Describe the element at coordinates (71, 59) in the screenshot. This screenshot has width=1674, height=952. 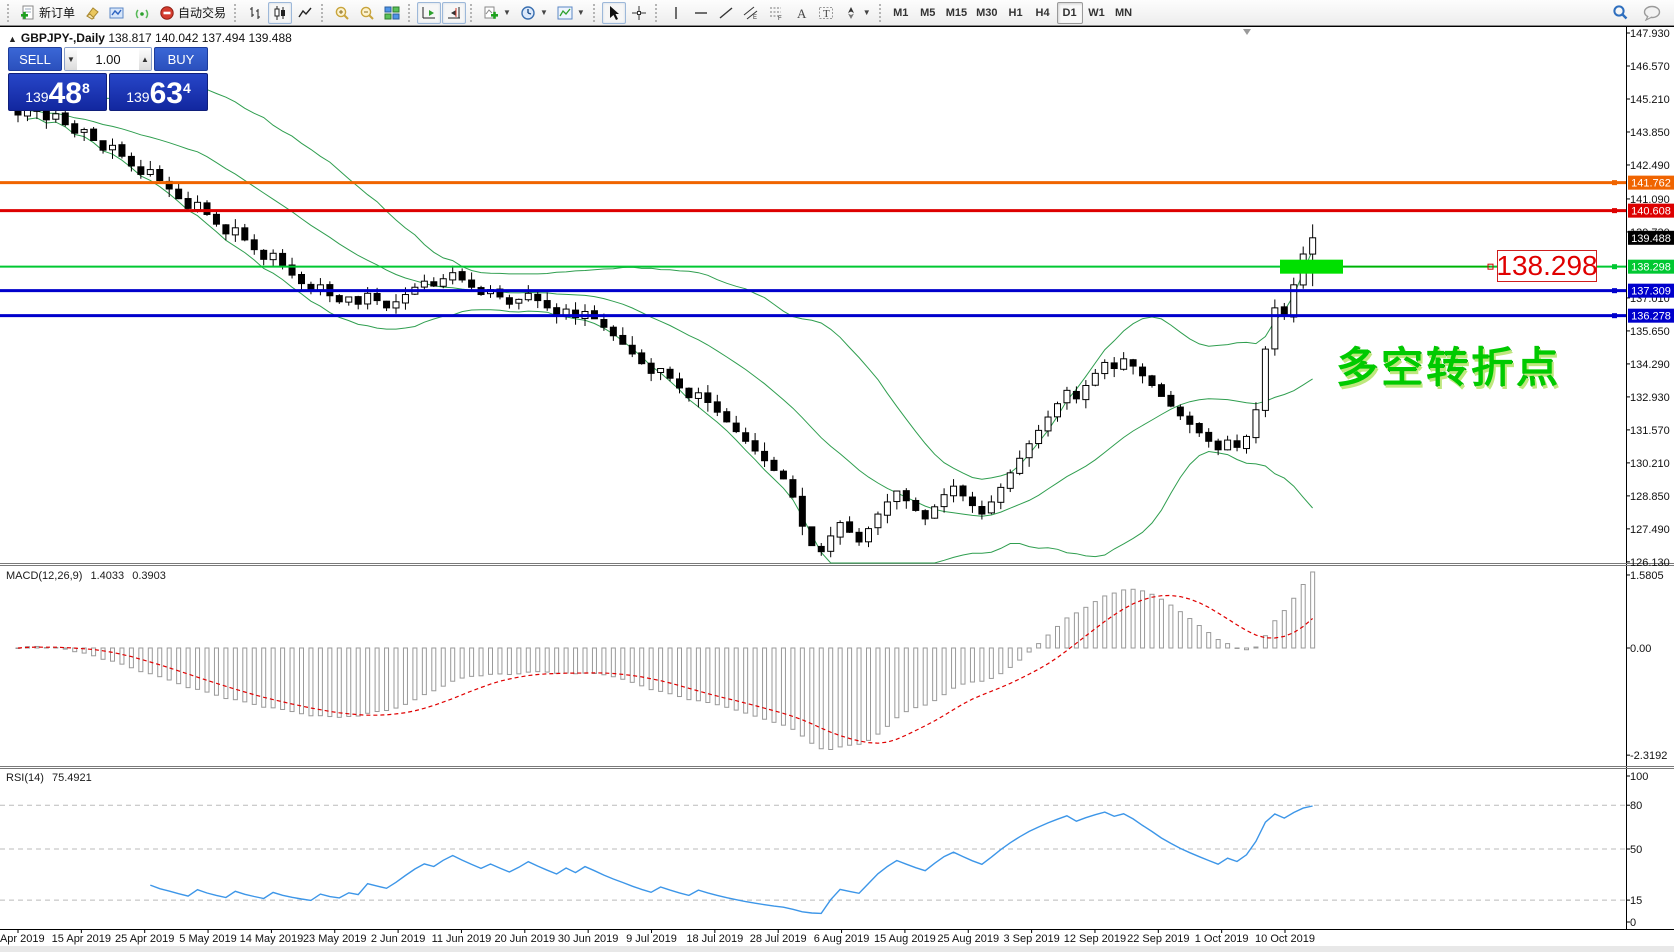
I see `volume-decrease-button: ▼` at that location.